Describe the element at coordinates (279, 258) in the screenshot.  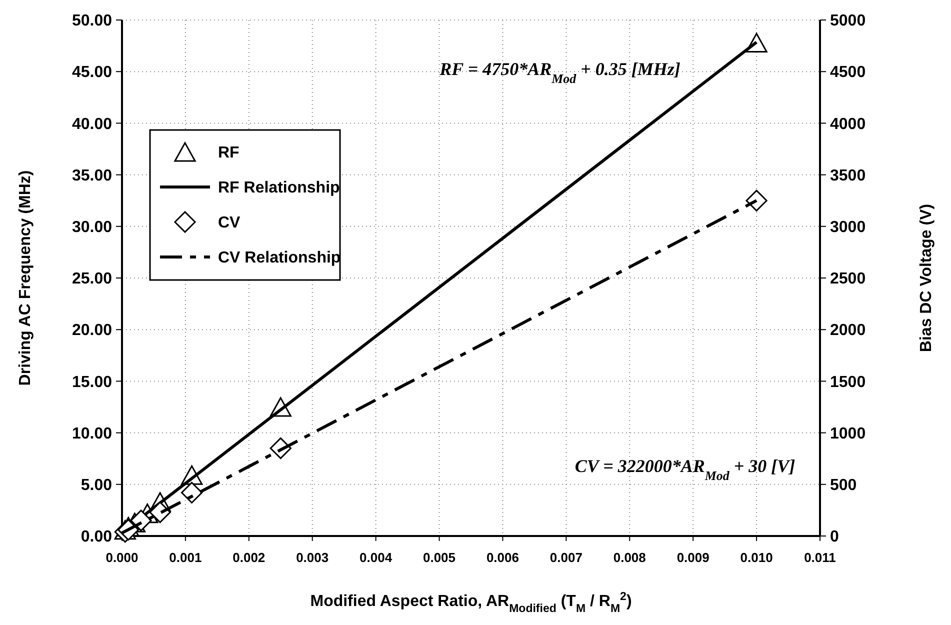
I see `legend-label: CV Relationship` at that location.